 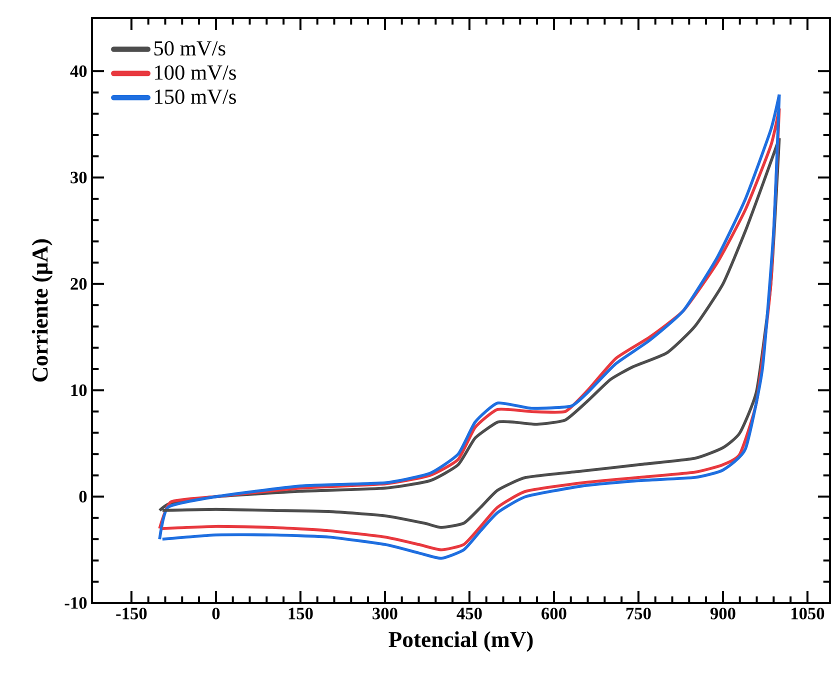 What do you see at coordinates (42, 310) in the screenshot?
I see `y-axis-title: Corriente (μA)` at bounding box center [42, 310].